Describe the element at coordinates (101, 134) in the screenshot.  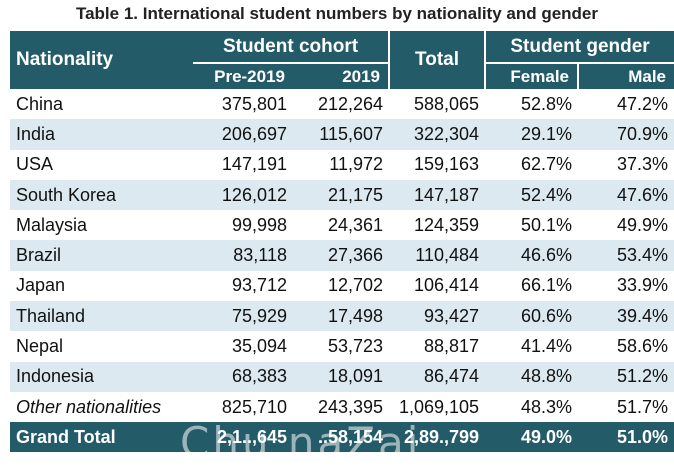
I see `cell-nationality: India` at that location.